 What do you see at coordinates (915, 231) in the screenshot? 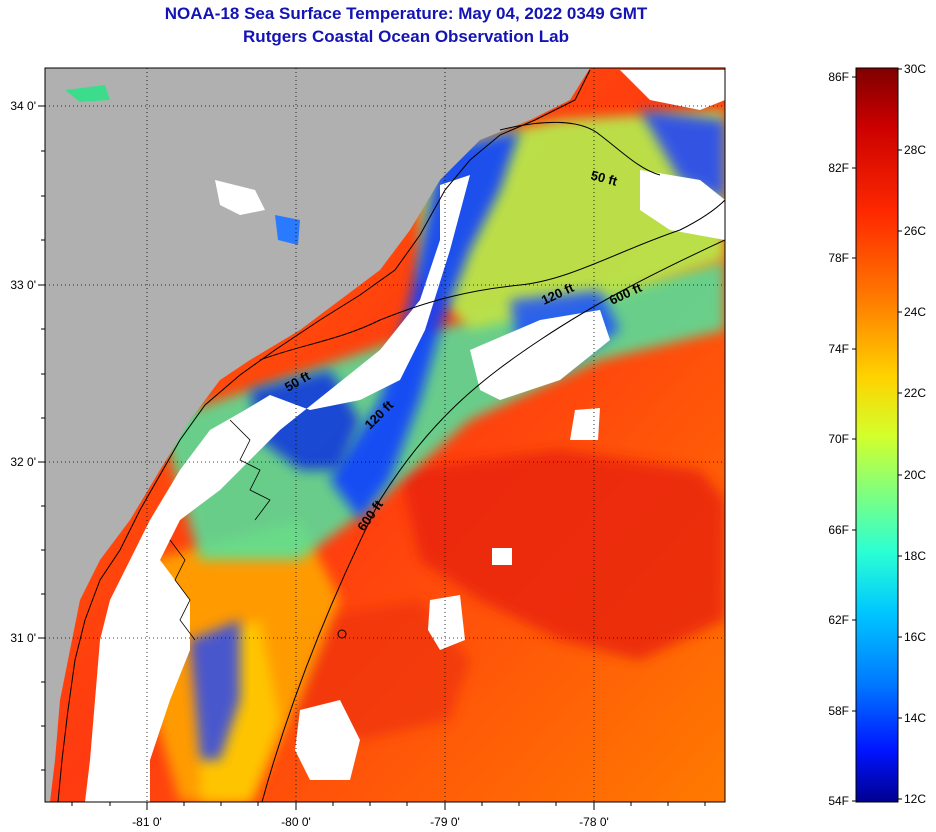
I see `colorbar-c-26: 26C` at bounding box center [915, 231].